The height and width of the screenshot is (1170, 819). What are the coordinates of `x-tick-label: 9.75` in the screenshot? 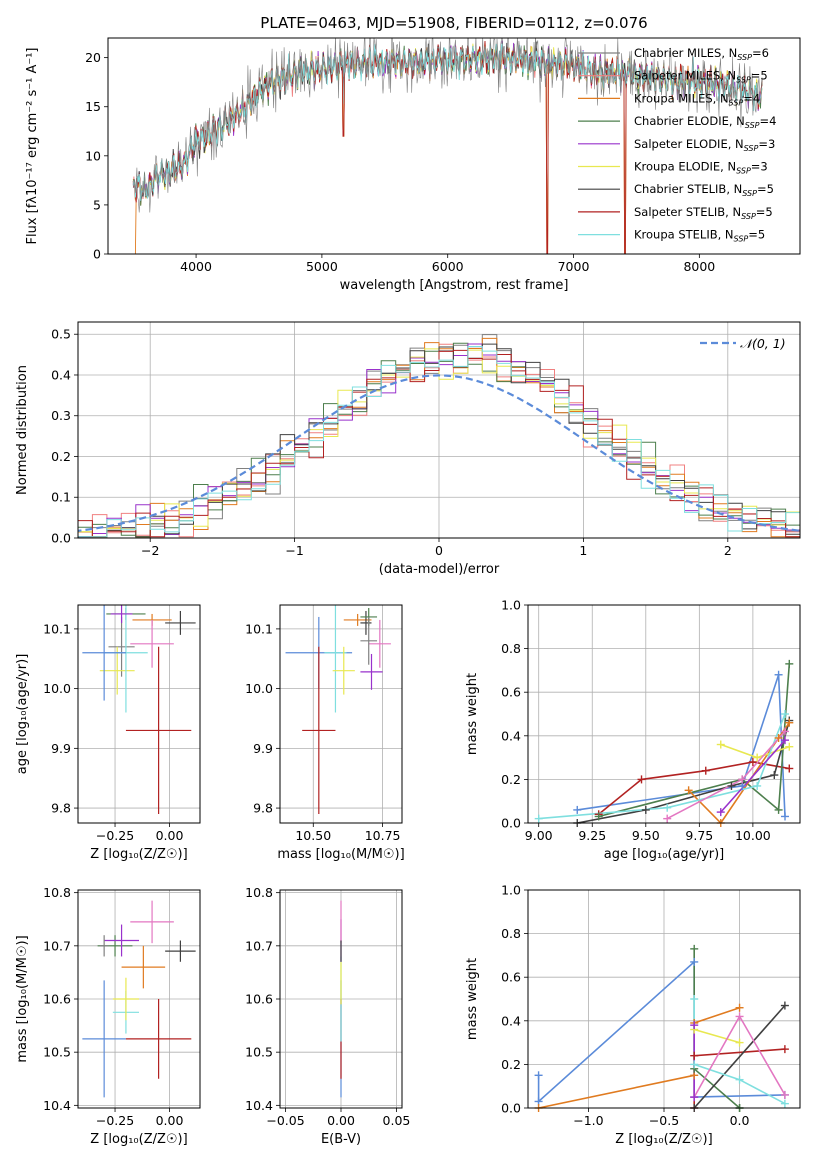 It's located at (699, 835).